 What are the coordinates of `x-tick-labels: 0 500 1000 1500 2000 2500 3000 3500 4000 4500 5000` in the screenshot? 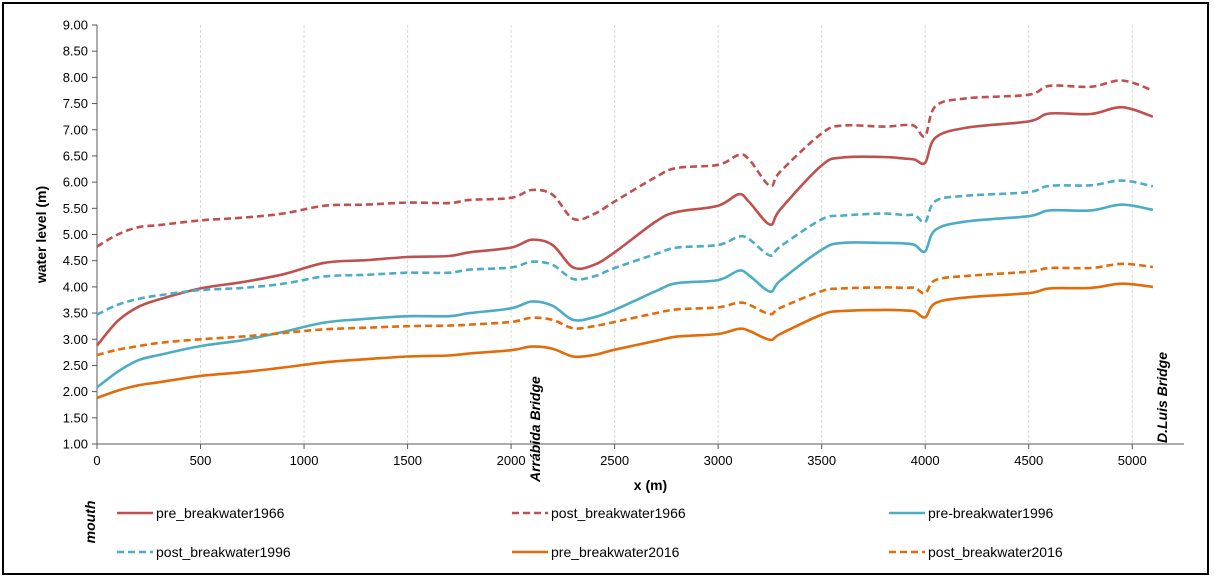 It's located at (619, 460).